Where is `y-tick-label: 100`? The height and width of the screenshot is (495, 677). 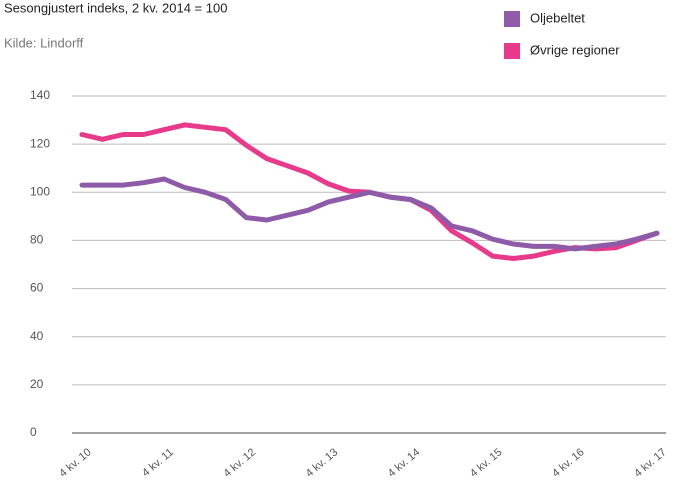
y-tick-label: 100 is located at coordinates (40, 191).